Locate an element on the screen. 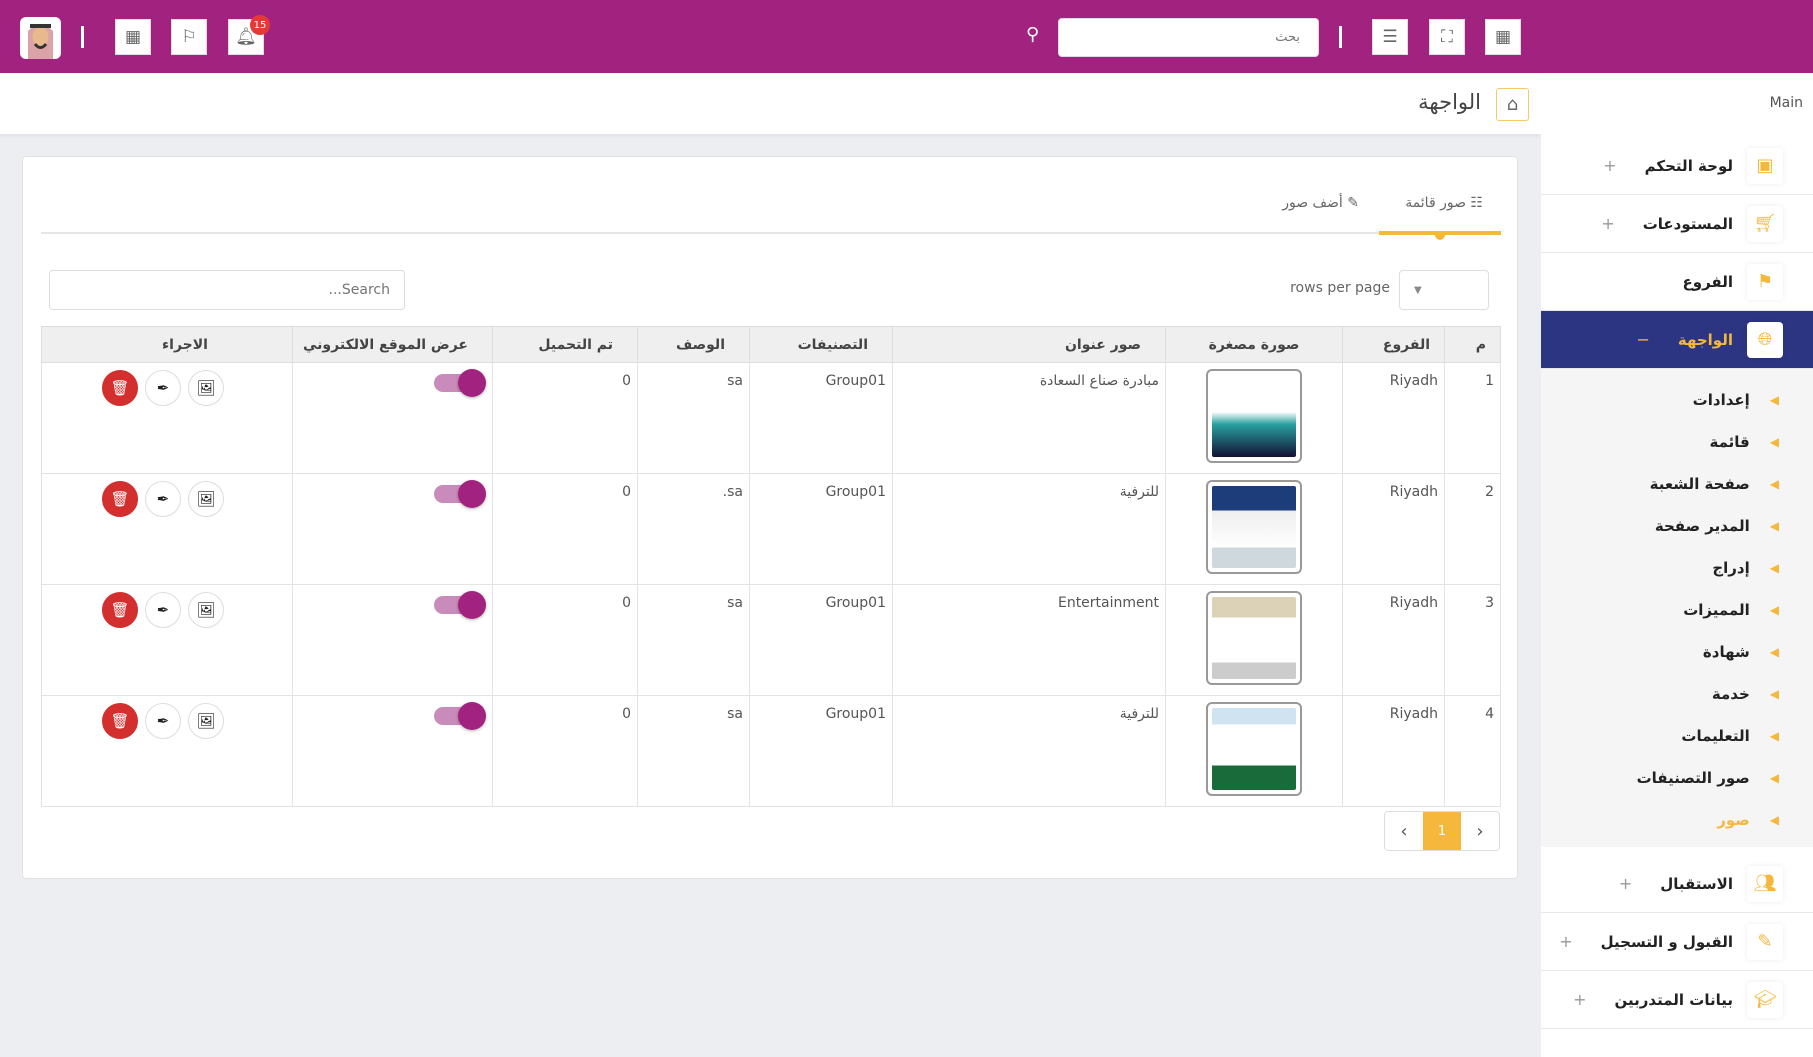  search-icon: ⚲ is located at coordinates (1033, 34).